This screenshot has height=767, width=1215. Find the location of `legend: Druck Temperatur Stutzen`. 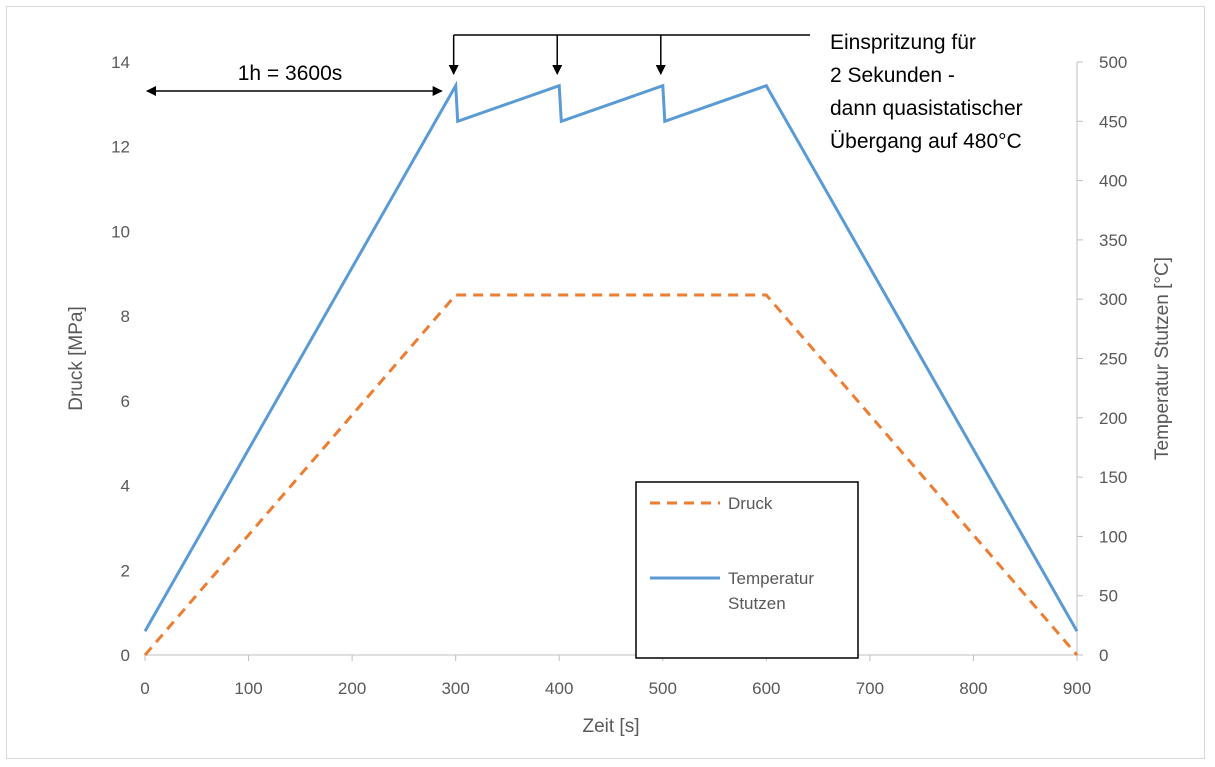

legend: Druck Temperatur Stutzen is located at coordinates (747, 570).